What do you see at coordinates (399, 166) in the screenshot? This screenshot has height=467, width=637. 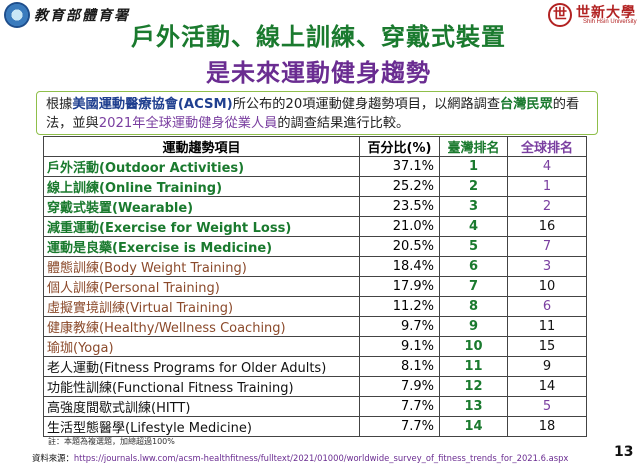 I see `trend-percent: 37.1%` at bounding box center [399, 166].